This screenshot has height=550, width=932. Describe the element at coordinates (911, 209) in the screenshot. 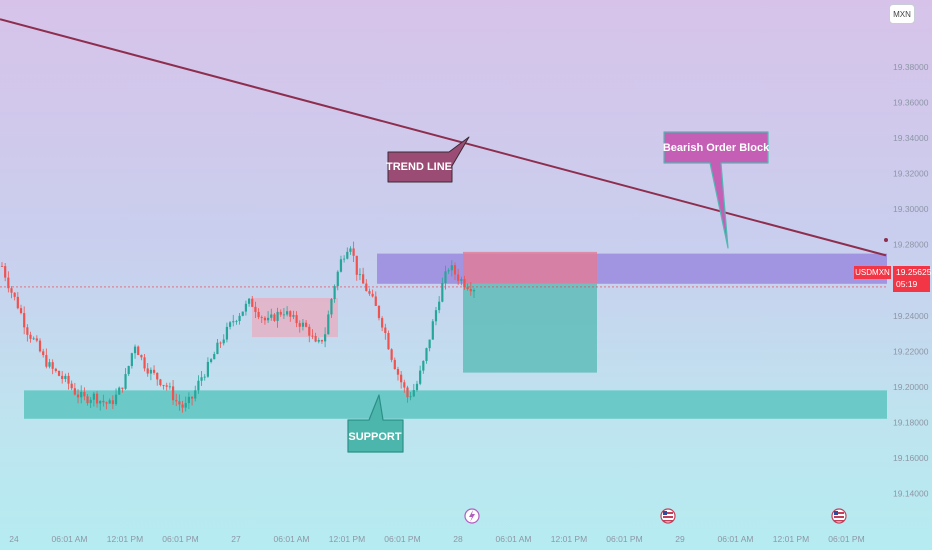

I see `price-tick-label: 19.30000` at that location.